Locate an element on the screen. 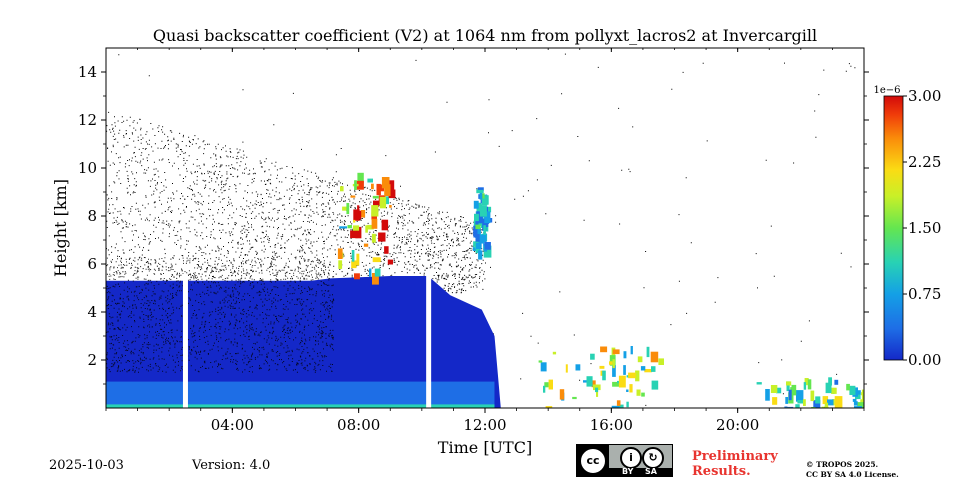  cc-logo-icon: cc is located at coordinates (593, 460).